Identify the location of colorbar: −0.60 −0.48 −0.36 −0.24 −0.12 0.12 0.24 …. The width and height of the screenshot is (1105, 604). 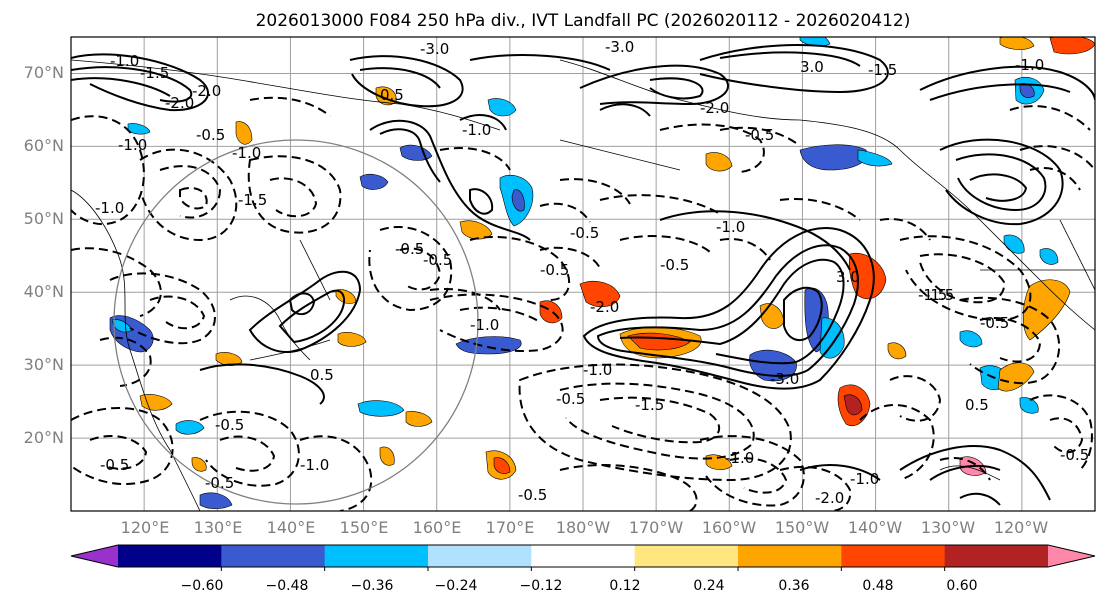
(583, 569).